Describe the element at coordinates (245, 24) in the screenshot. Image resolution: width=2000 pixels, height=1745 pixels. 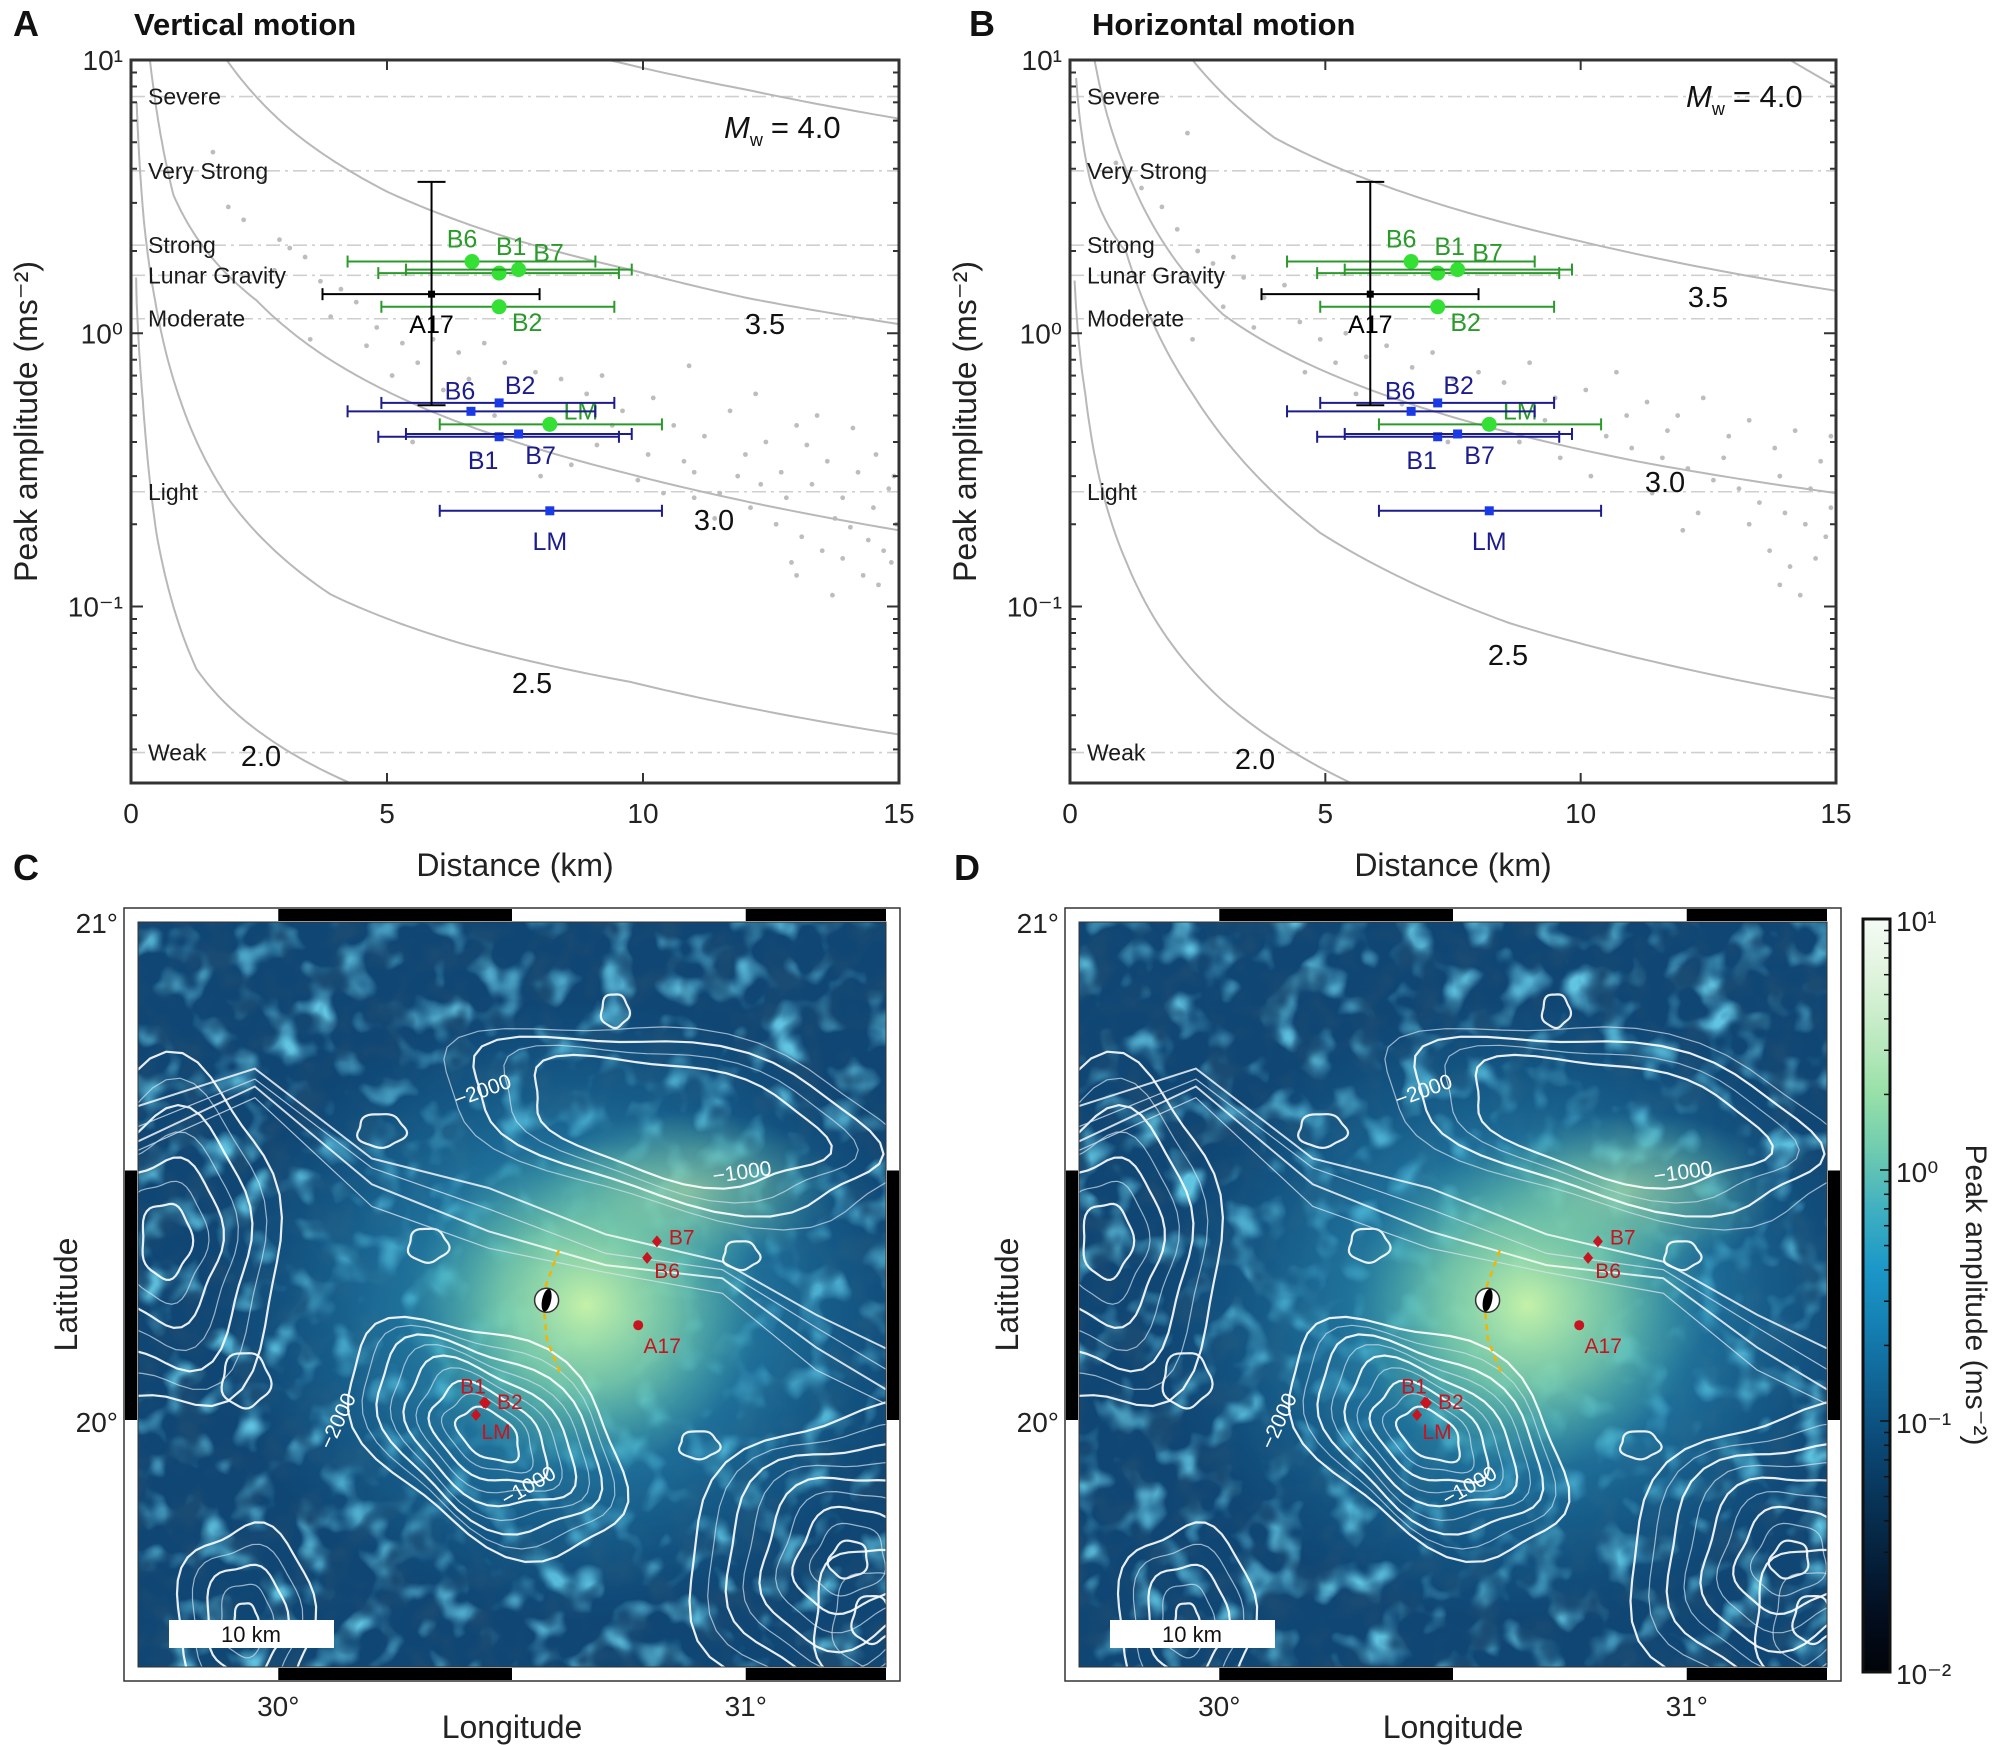
I see `panel-title: Vertical motion` at that location.